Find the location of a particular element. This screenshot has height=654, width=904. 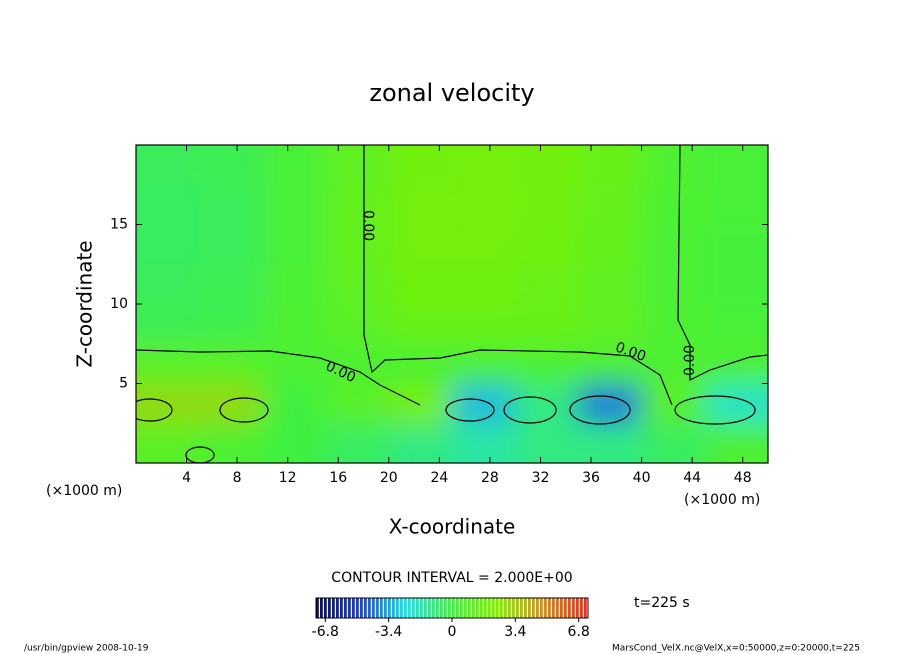

colorbar-tick-label: 0 is located at coordinates (452, 632).